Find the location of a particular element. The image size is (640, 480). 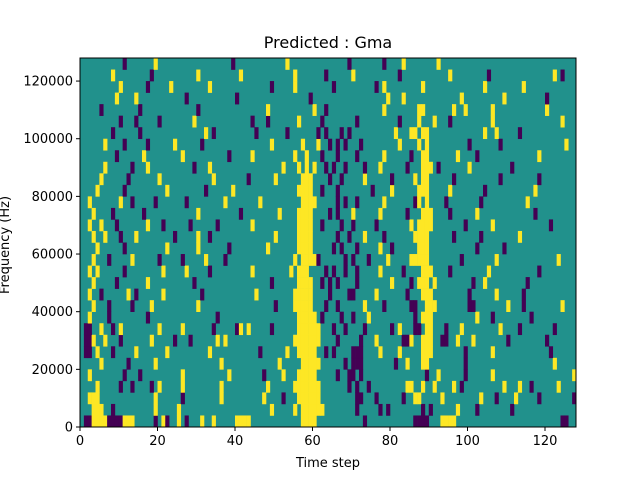

y-tick-label: 80000 is located at coordinates (52, 197).